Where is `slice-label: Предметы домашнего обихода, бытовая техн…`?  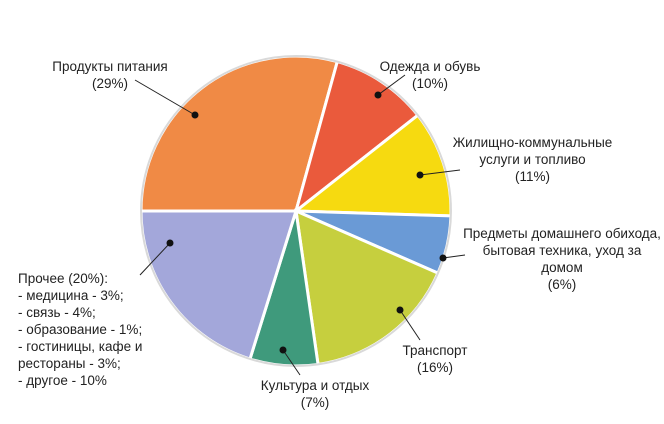 slice-label: Предметы домашнего обихода, бытовая техн… is located at coordinates (562, 259).